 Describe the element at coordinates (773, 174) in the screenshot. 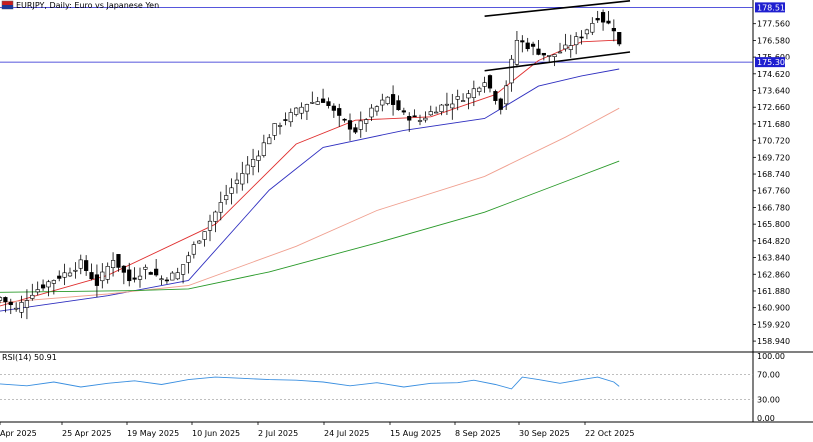

I see `price-tick-label: 168.740` at that location.